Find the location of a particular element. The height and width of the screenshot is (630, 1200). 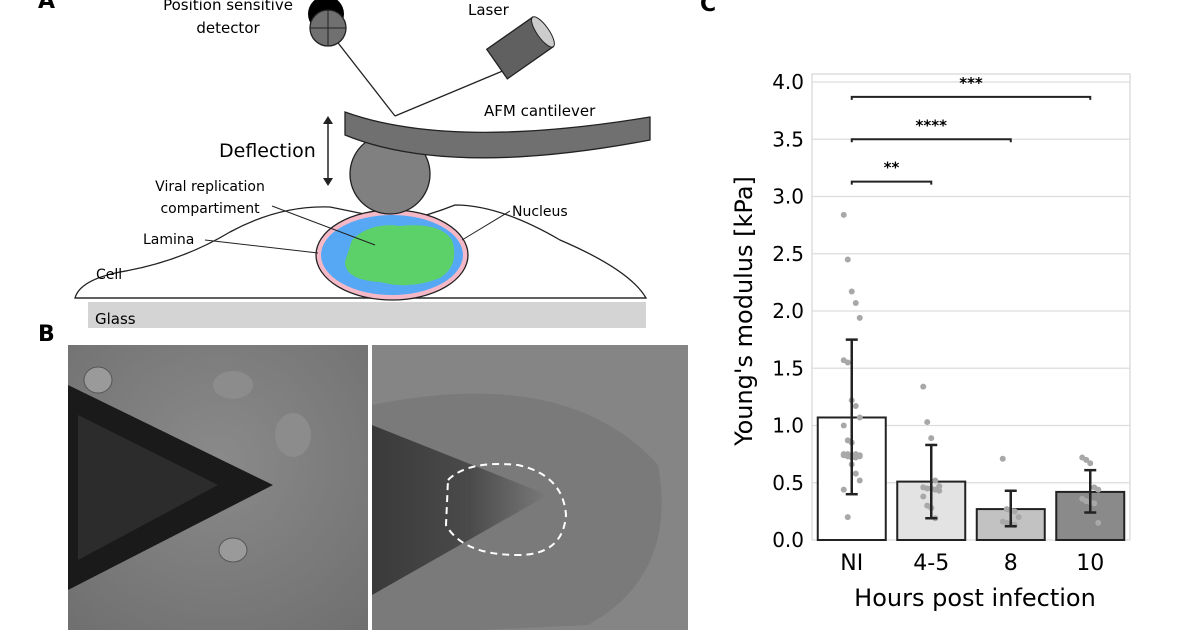

significance-stars: ** is located at coordinates (892, 168).